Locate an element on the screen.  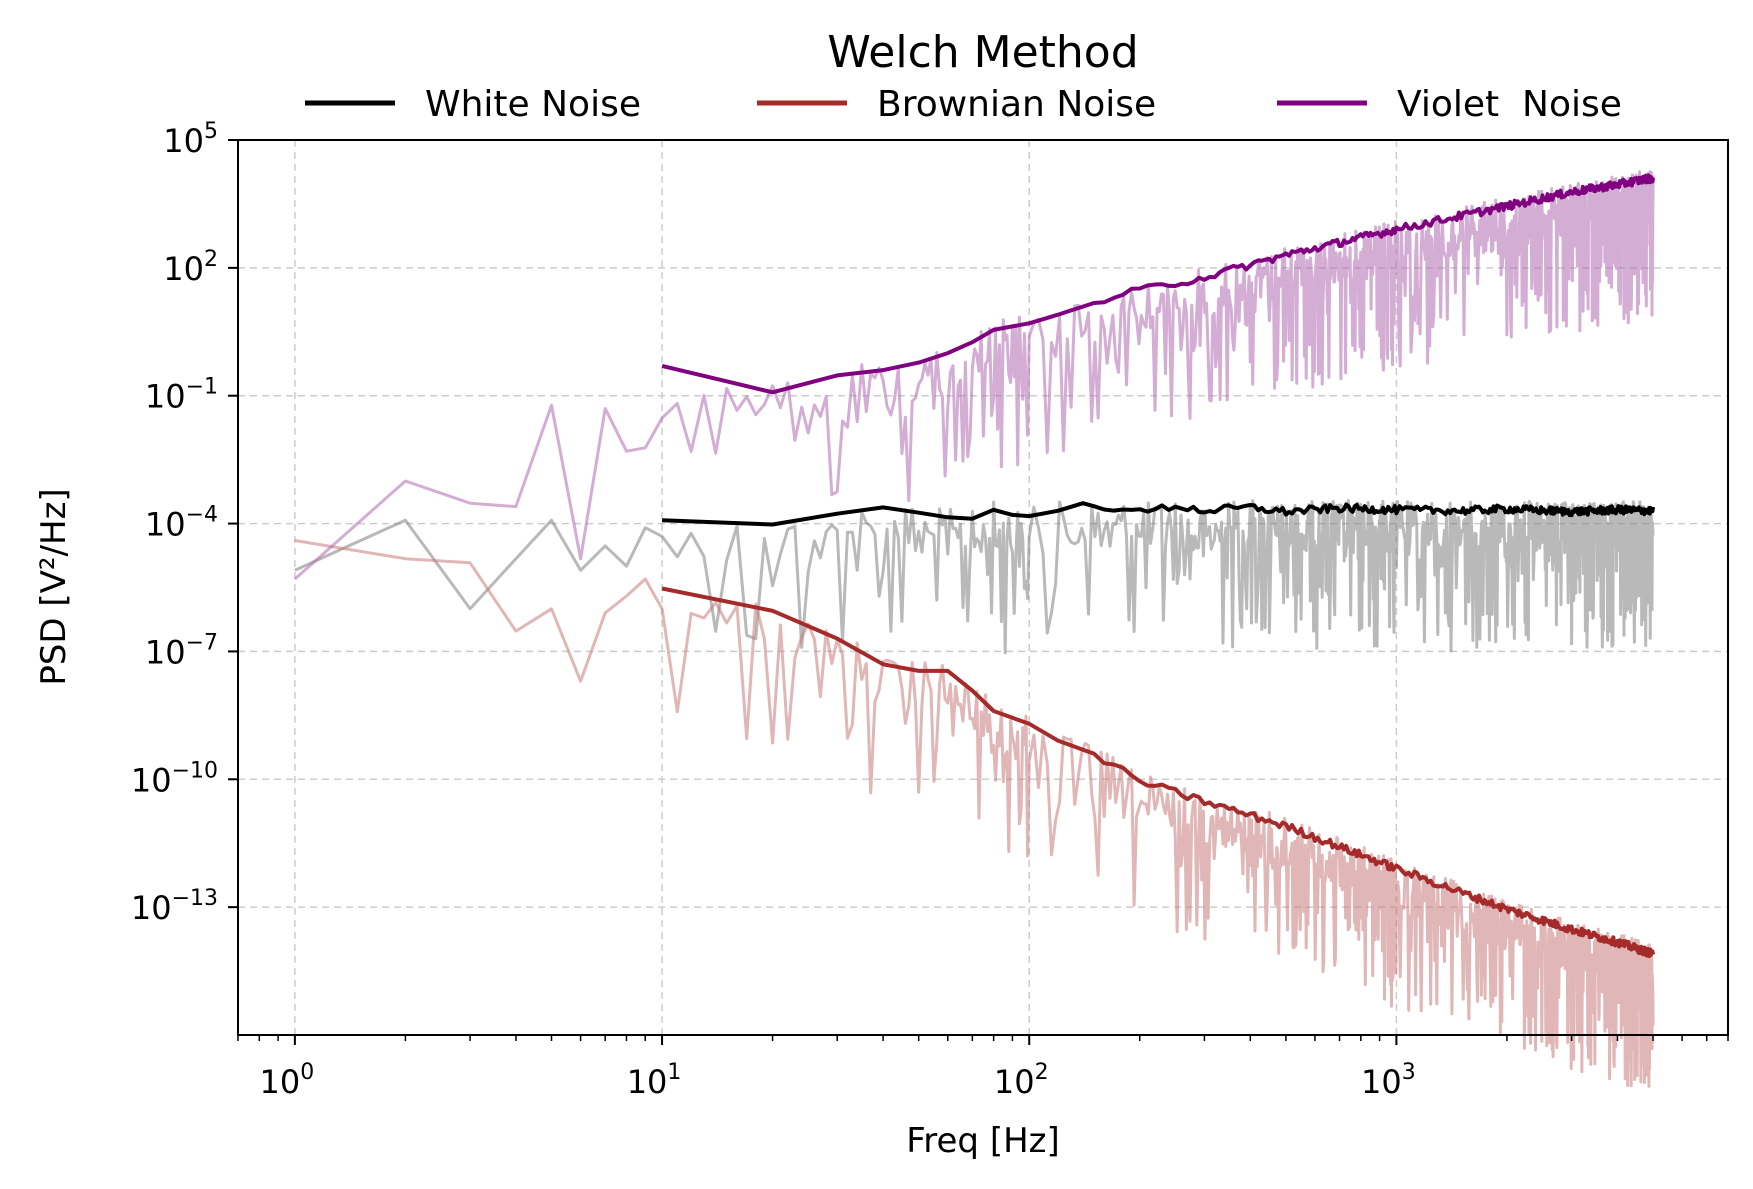
y-tick-label: 10⁻¹ is located at coordinates (181, 395).